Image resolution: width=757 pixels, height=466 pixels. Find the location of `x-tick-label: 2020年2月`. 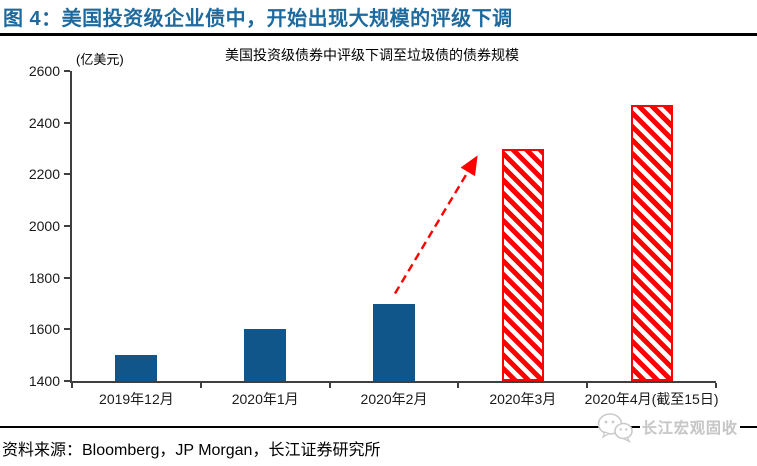

x-tick-label: 2020年2月 is located at coordinates (394, 399).